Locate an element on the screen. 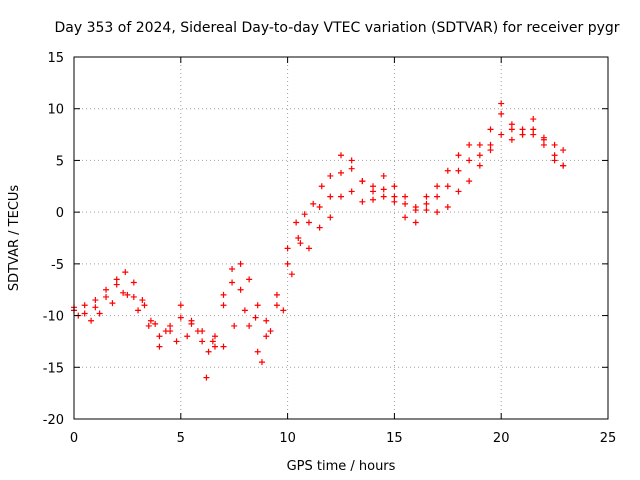  y-tick-label: -5 is located at coordinates (57, 265).